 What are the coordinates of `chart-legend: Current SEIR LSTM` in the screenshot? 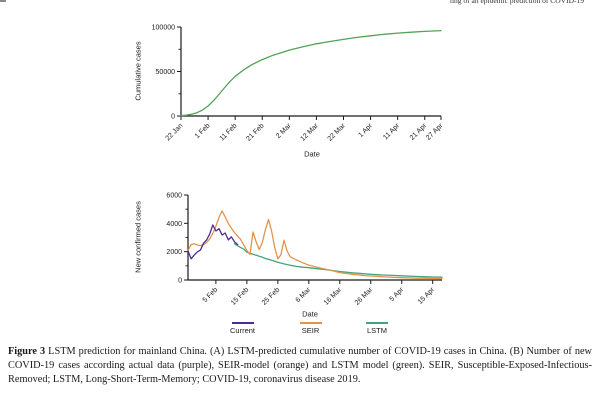 It's located at (309, 328).